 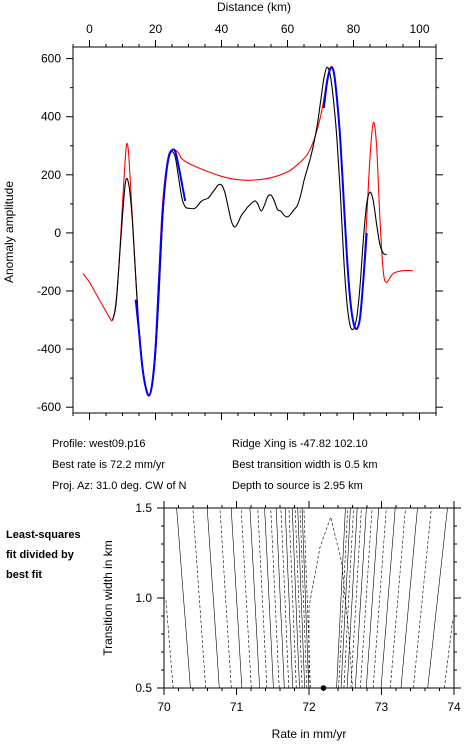 What do you see at coordinates (99, 444) in the screenshot?
I see `info-profile: Profile: west09.p16` at bounding box center [99, 444].